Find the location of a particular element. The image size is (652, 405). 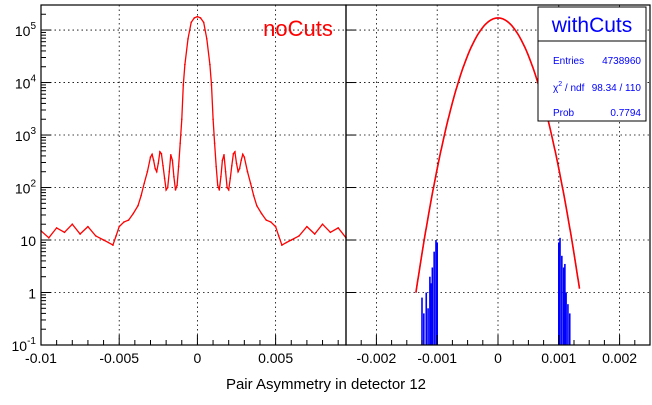

right-x-tick-label: 0.002 is located at coordinates (619, 358).